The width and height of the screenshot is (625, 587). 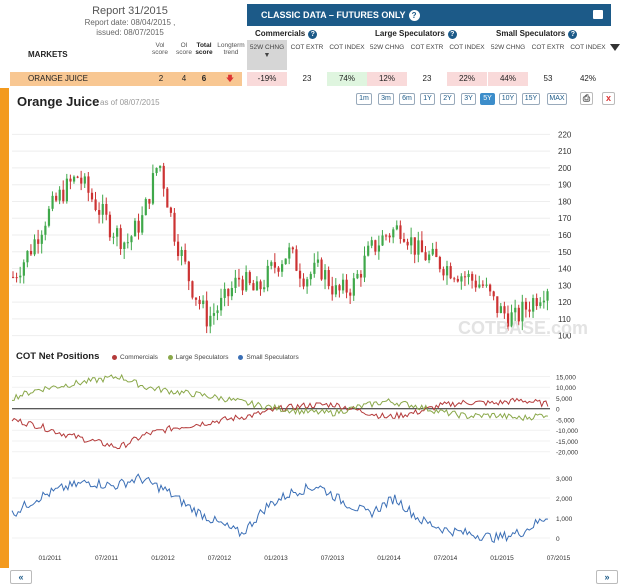 What do you see at coordinates (564, 519) in the screenshot?
I see `y-tick-label: 1,000` at bounding box center [564, 519].